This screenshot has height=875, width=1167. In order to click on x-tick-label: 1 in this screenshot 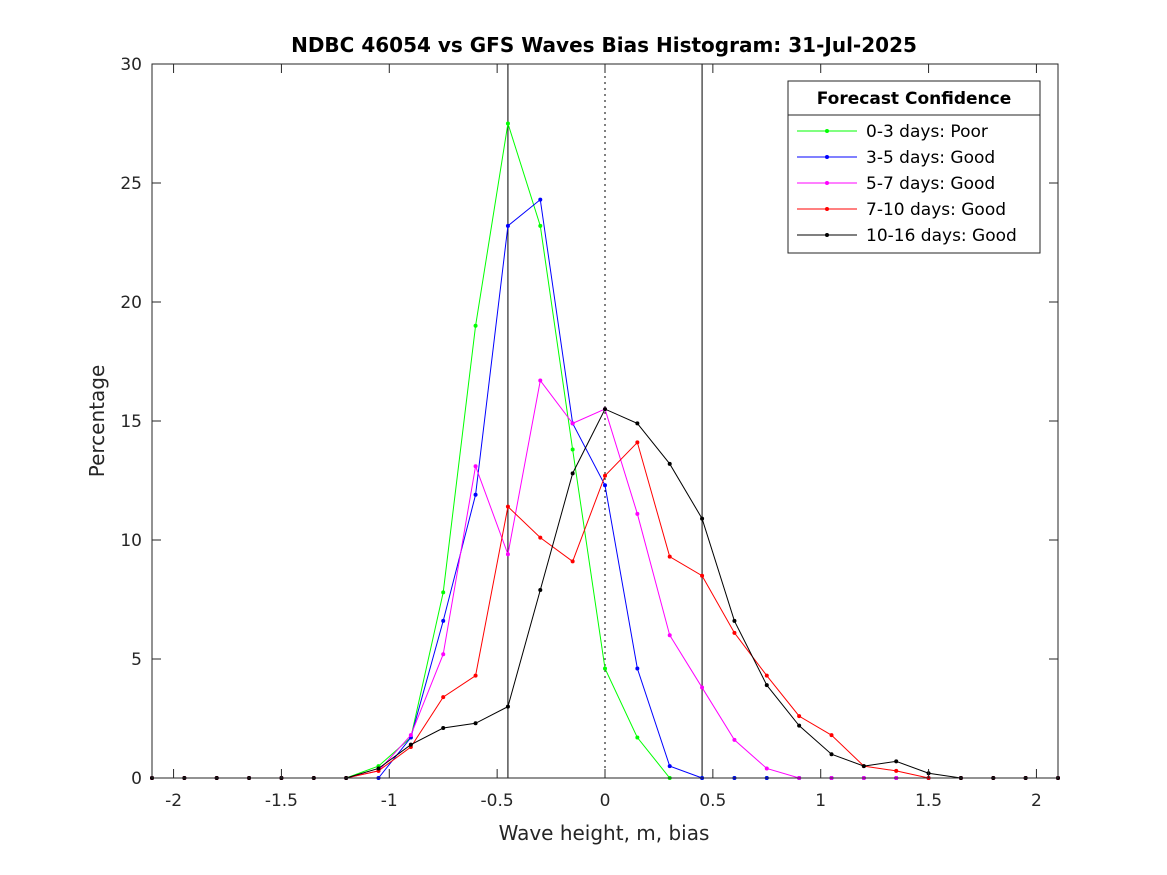, I will do `click(820, 801)`.